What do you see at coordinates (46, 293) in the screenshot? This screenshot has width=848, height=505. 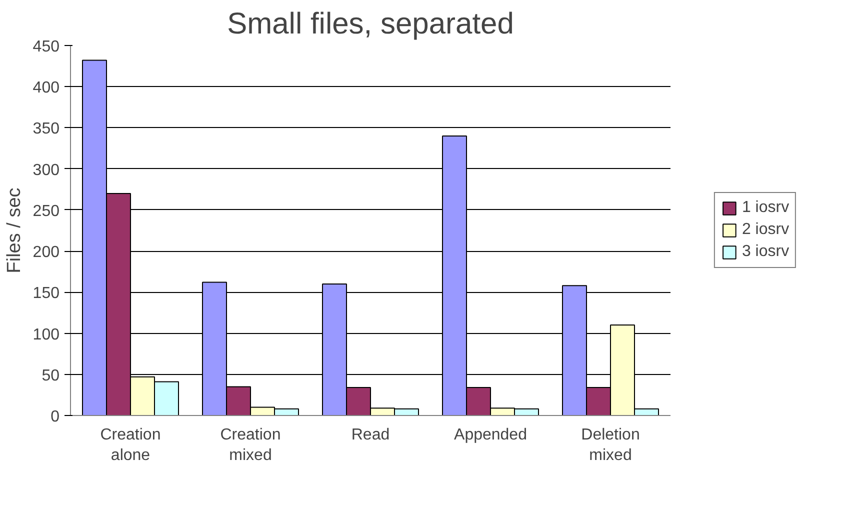 I see `y-tick-label: 150` at bounding box center [46, 293].